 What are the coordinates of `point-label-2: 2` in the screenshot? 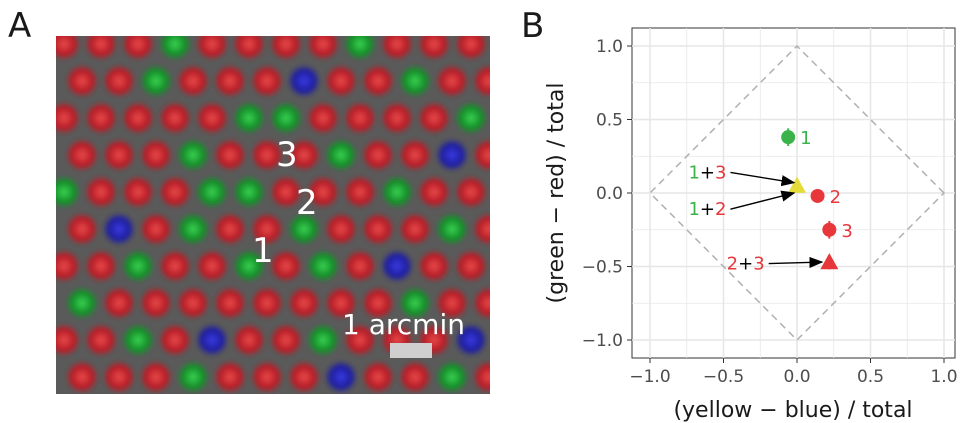 It's located at (835, 197).